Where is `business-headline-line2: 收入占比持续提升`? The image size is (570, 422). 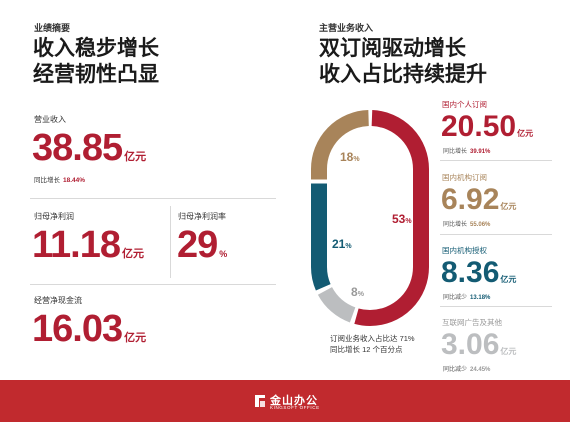
business-headline-line2: 收入占比持续提升 is located at coordinates (403, 74).